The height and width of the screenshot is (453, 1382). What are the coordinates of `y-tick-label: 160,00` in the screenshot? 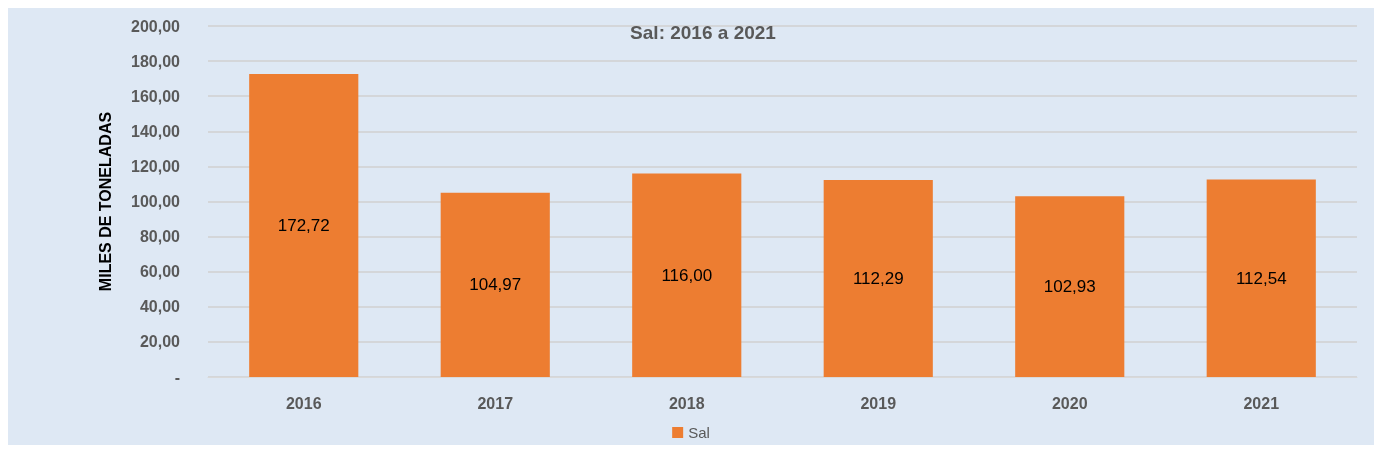 It's located at (156, 96).